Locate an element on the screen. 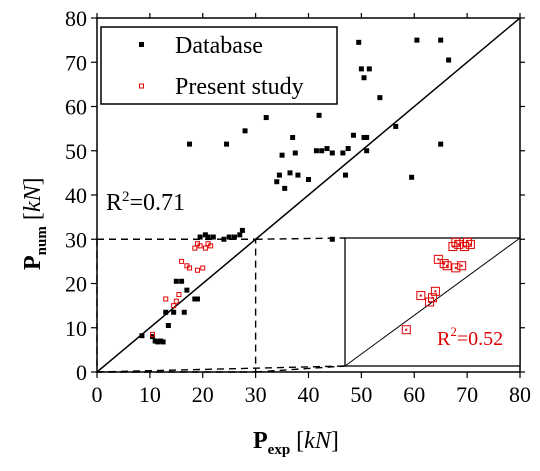 This screenshot has height=471, width=540. y-tick-label: 30 is located at coordinates (76, 239).